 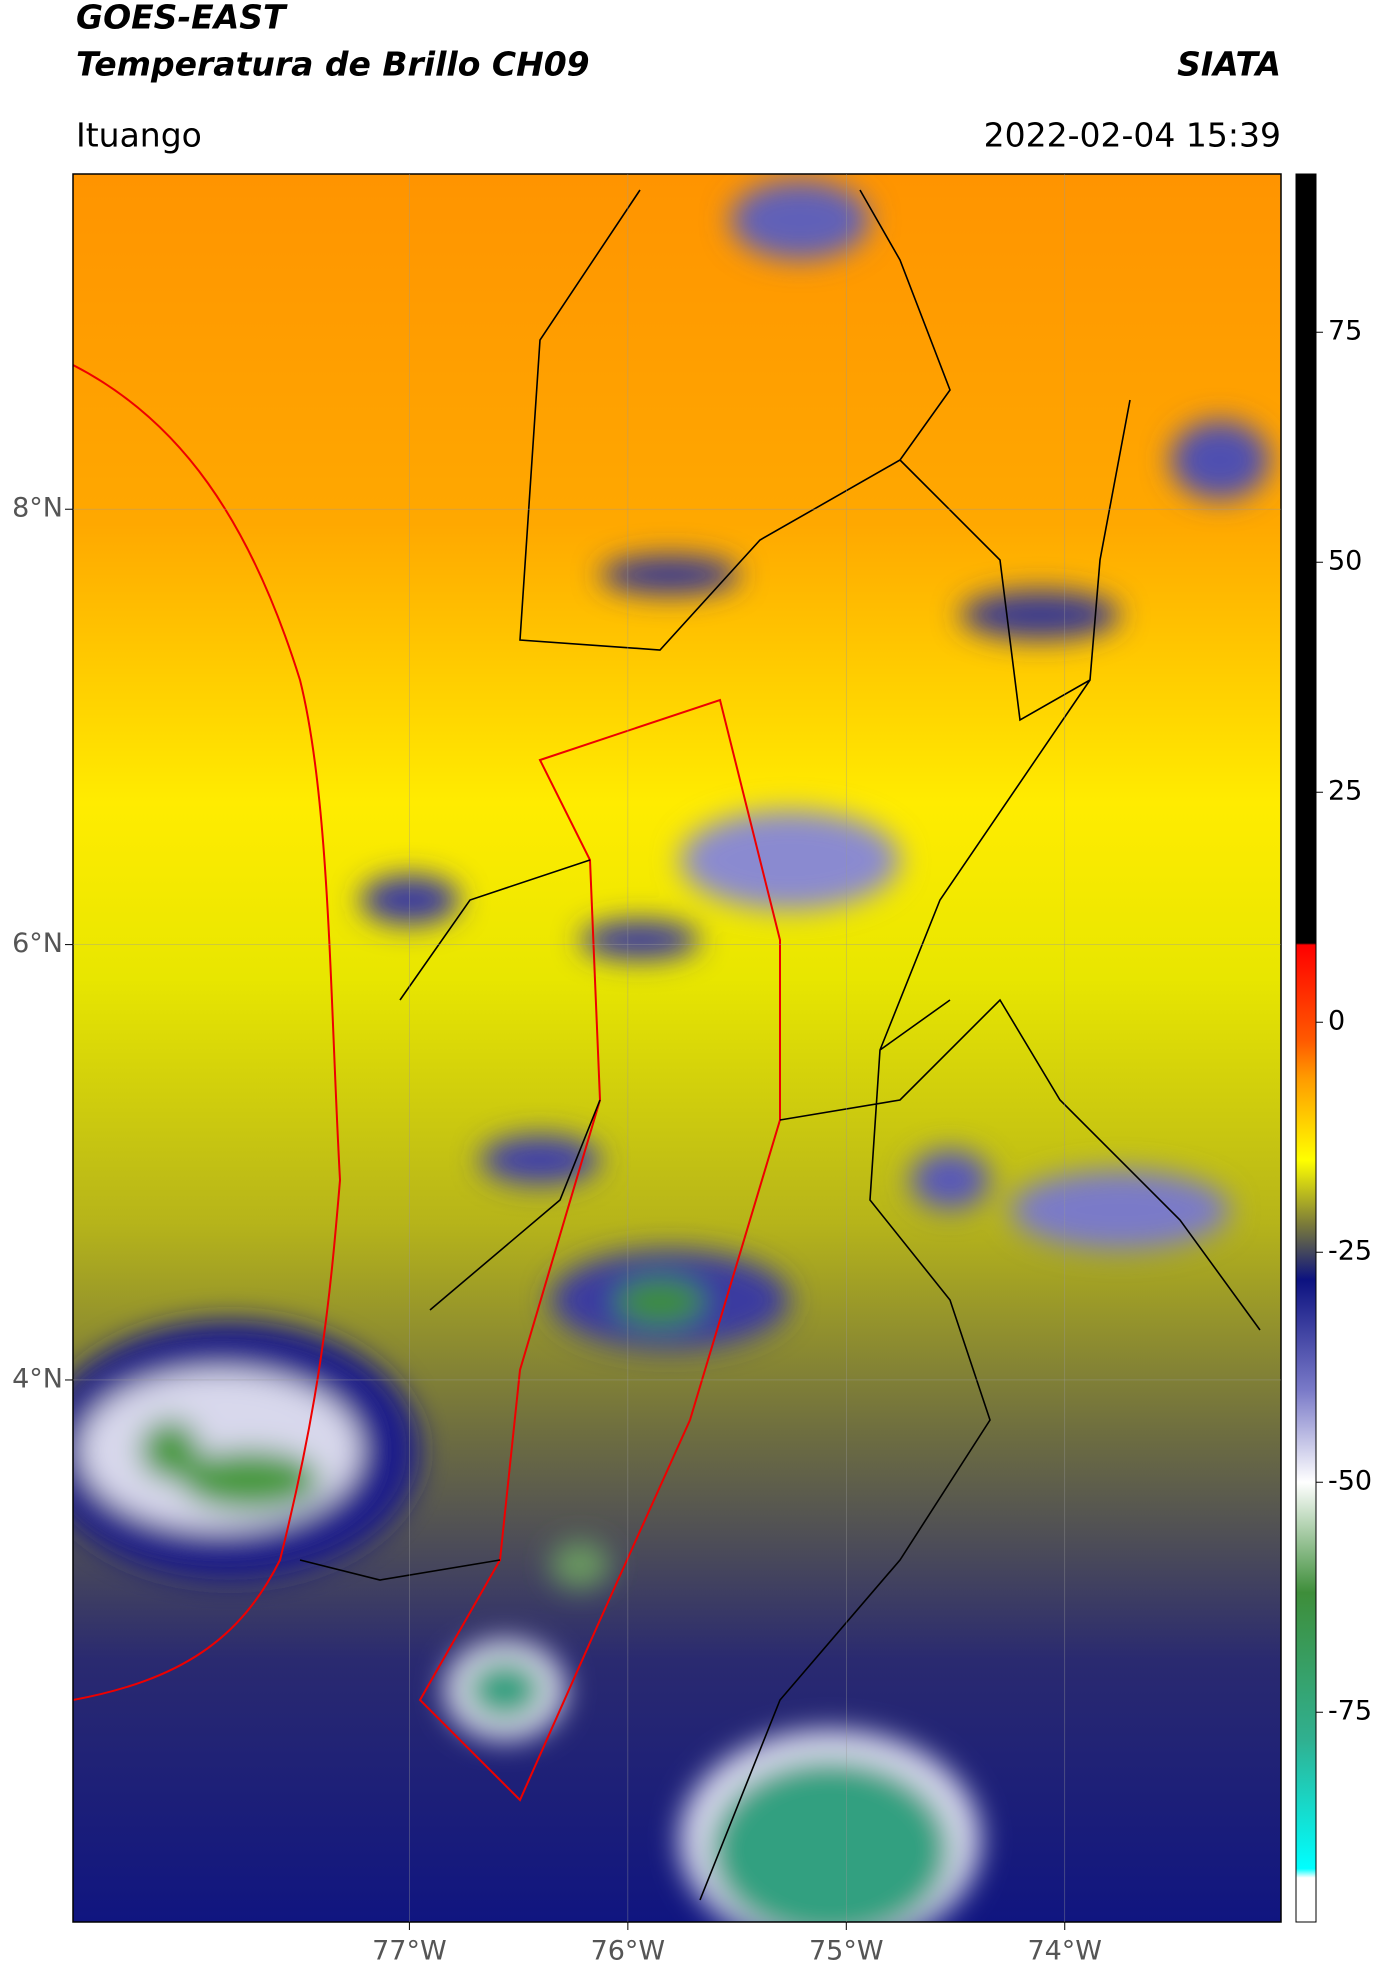 I want to click on colorbar-tick-label: 25, so click(x=1345, y=791).